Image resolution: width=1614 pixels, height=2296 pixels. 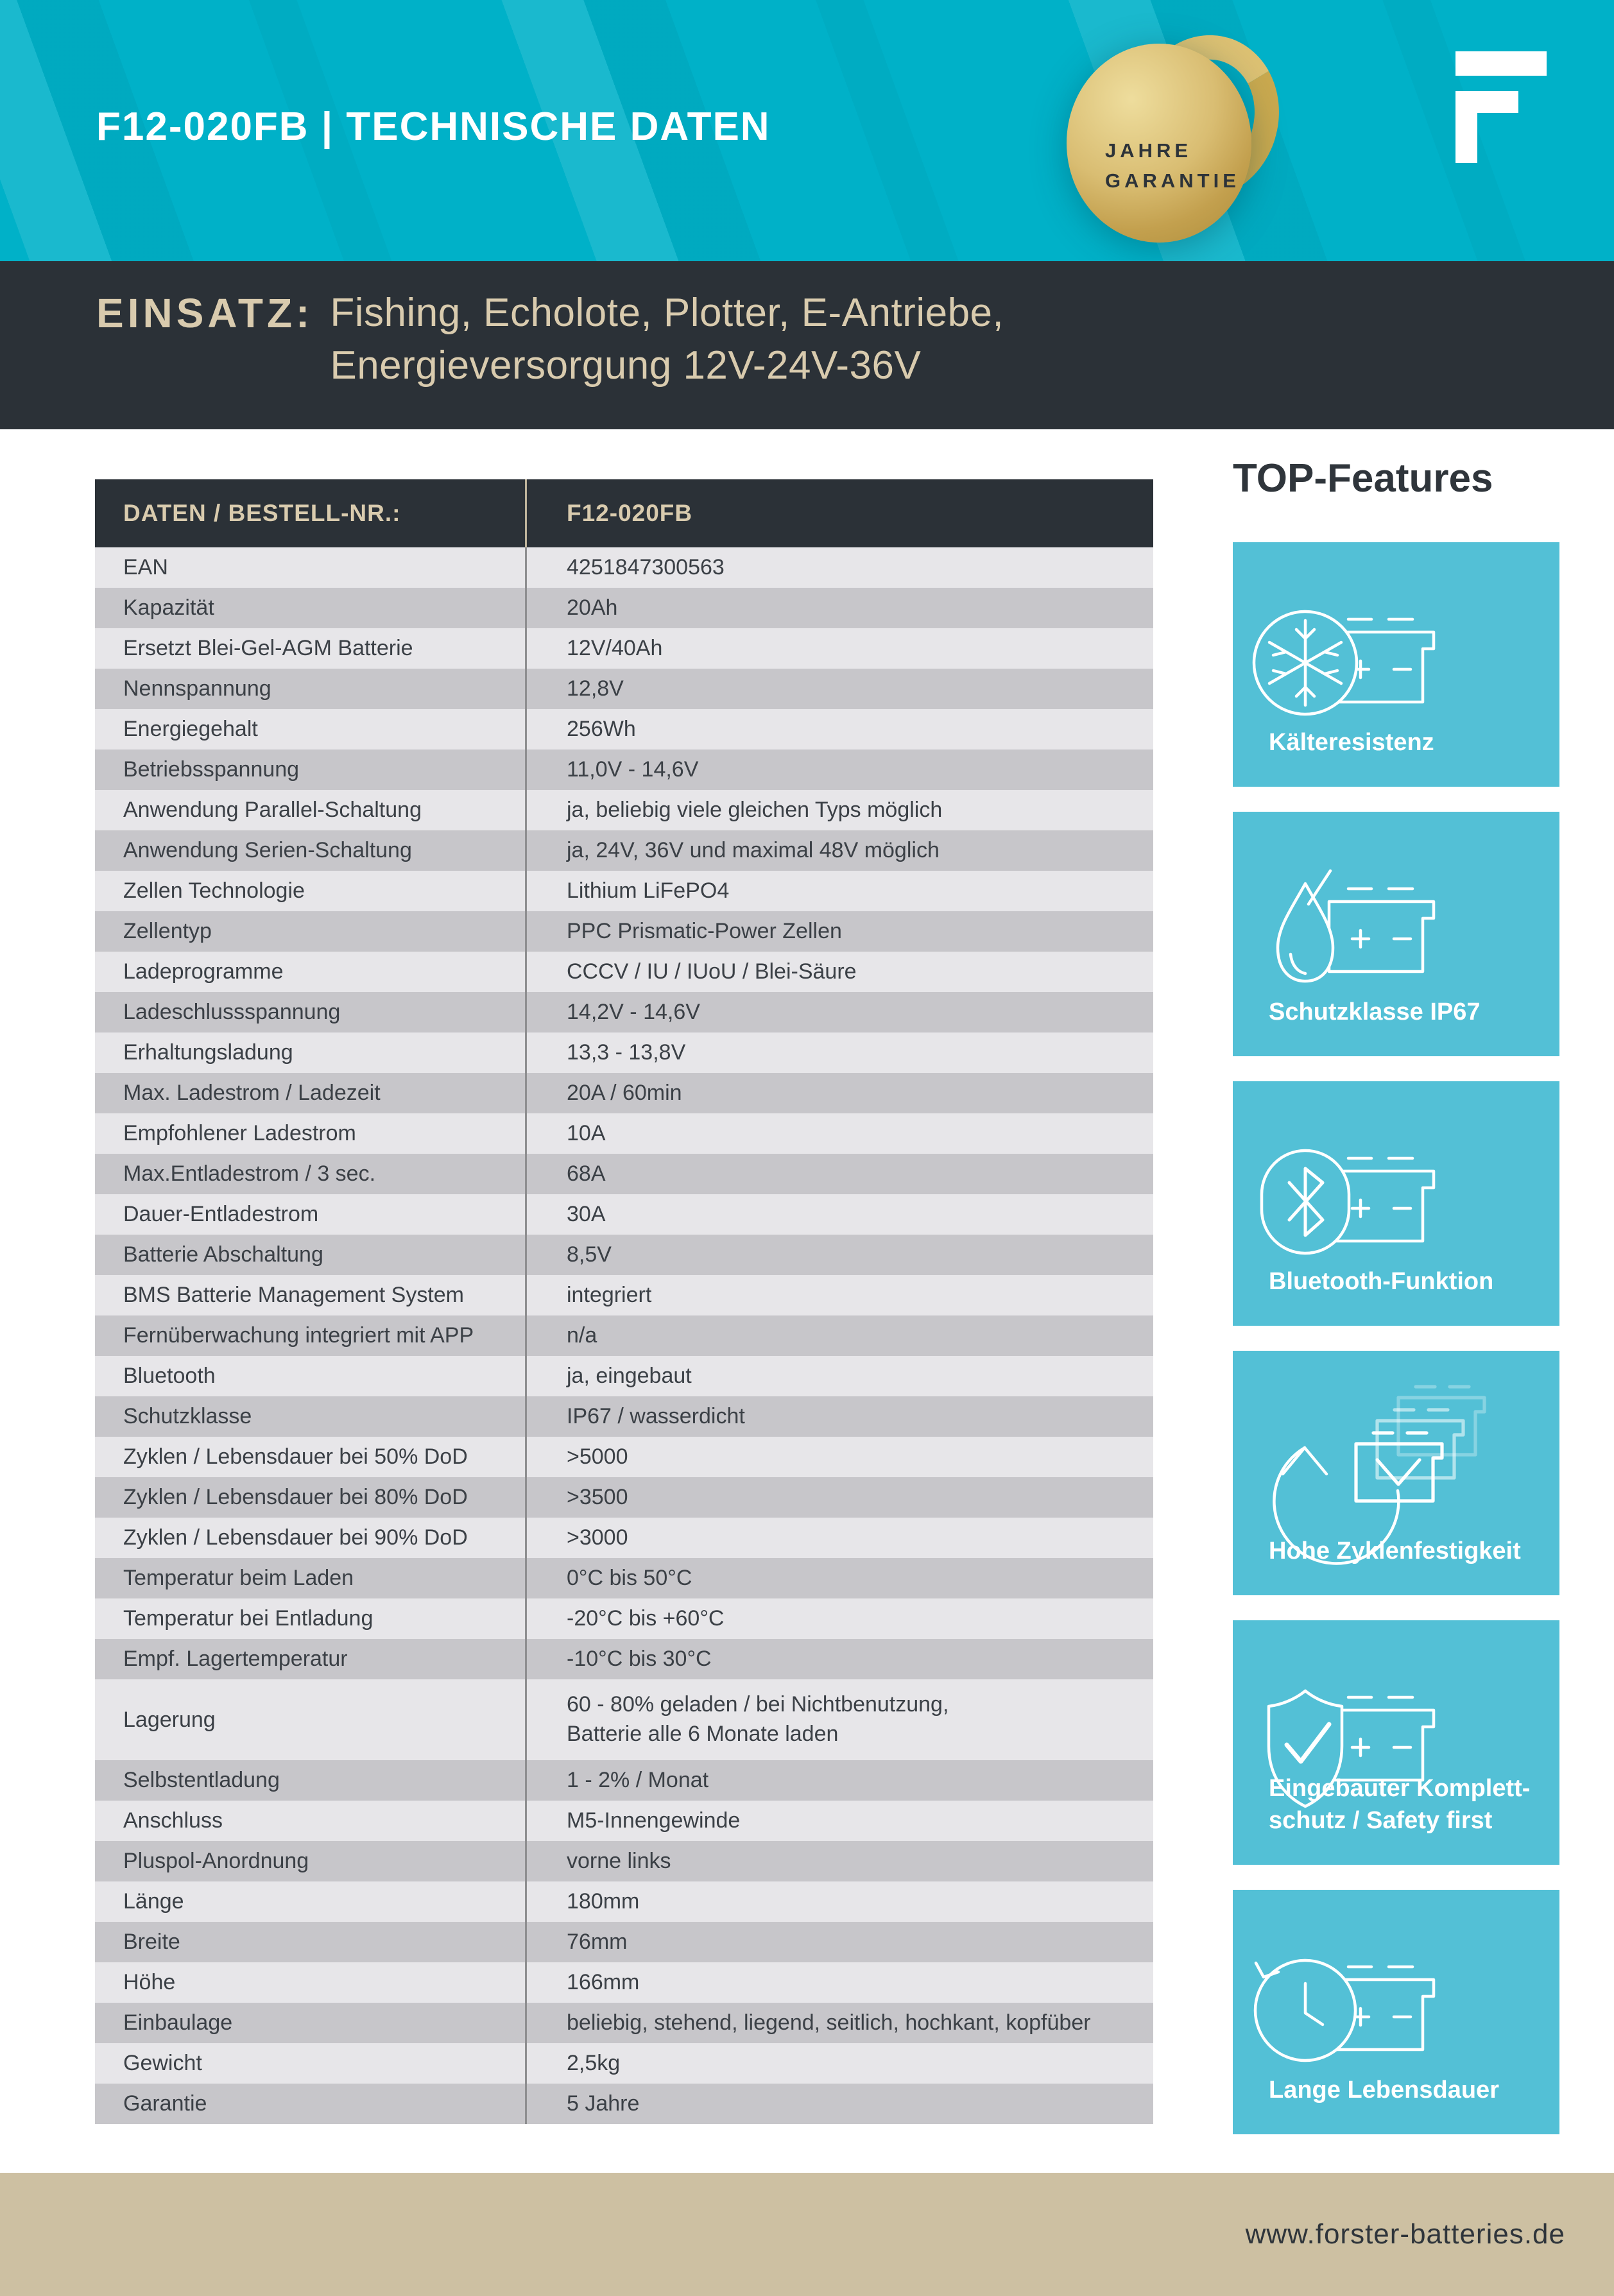 I want to click on row-label: EAN, so click(x=145, y=567).